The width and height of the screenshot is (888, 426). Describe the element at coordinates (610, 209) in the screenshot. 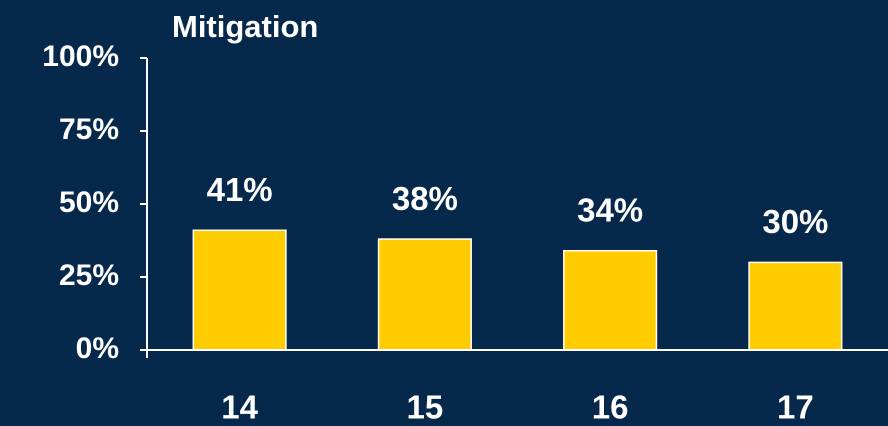

I see `value-label: 34%` at that location.